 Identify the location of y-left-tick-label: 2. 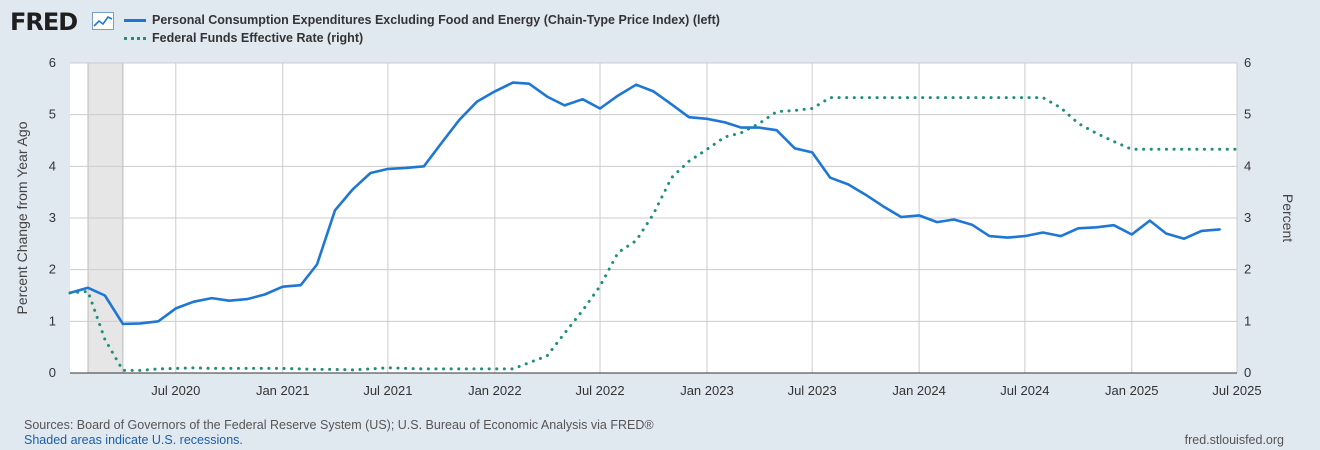
(52, 269).